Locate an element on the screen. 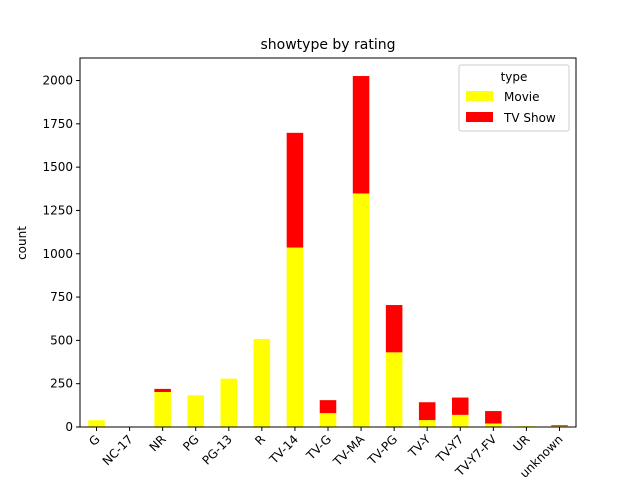 Image resolution: width=640 pixels, height=480 pixels. x-tick-label: TV-14 is located at coordinates (283, 449).